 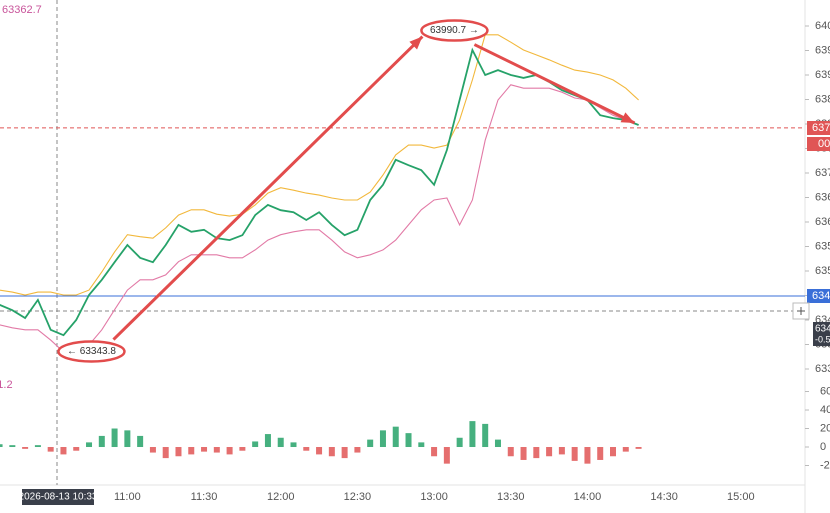 I want to click on y-tick-label: 63300, so click(x=822, y=369).